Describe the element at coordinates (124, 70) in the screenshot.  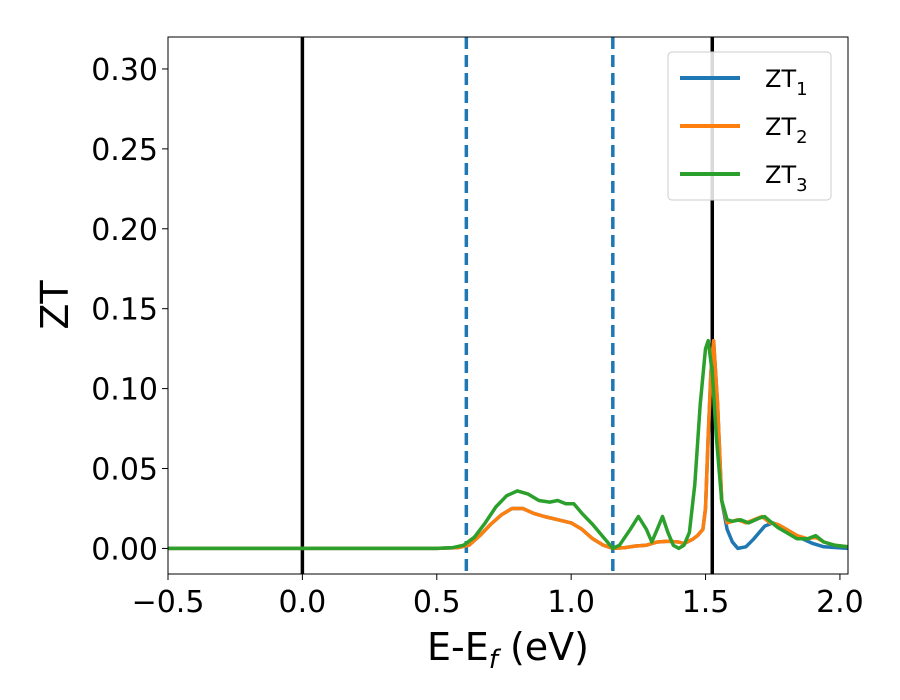
I see `y-tick-label: 0.30` at that location.